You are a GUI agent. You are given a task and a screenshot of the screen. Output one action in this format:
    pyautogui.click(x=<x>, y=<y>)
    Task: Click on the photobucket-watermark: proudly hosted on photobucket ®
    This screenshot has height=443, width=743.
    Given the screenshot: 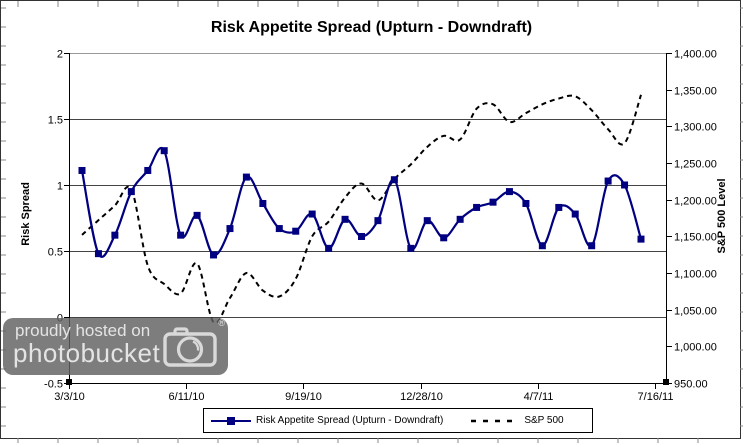 What is the action you would take?
    pyautogui.click(x=115, y=346)
    